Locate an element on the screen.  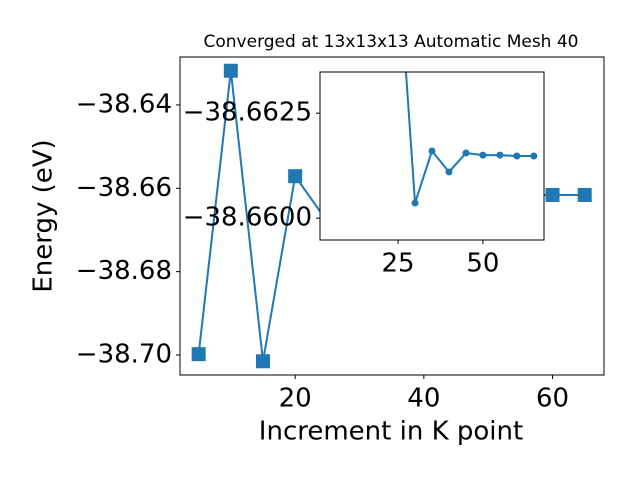
y-tick-label: −38.6600 is located at coordinates (247, 218).